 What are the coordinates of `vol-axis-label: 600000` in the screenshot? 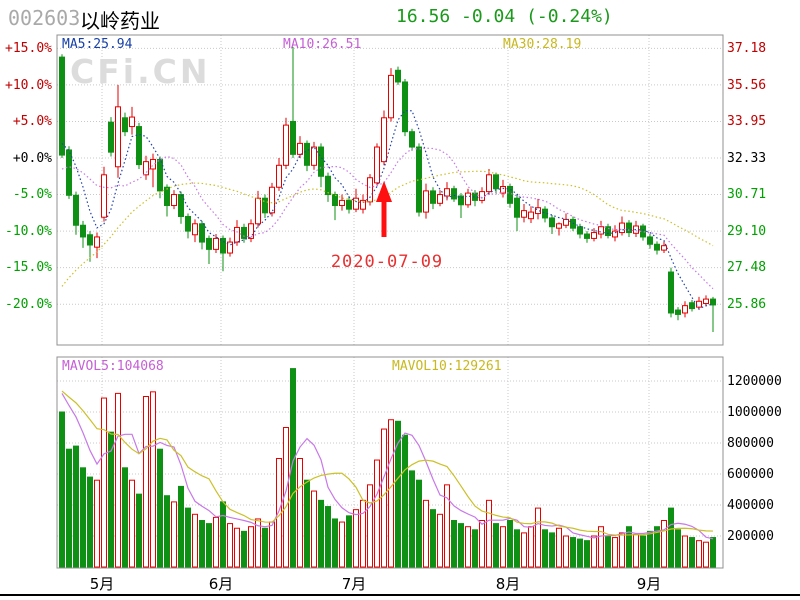 It's located at (750, 474).